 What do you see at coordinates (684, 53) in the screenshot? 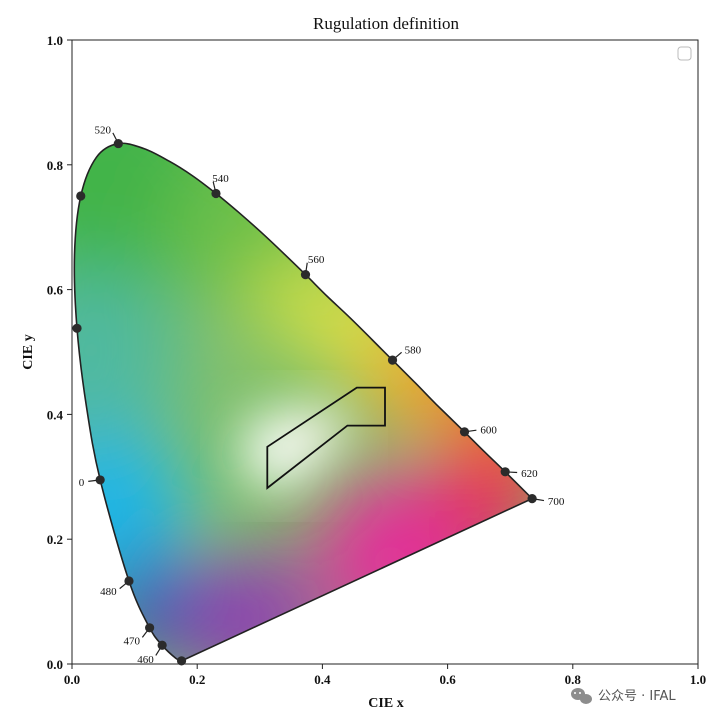
I see `legend-box` at bounding box center [684, 53].